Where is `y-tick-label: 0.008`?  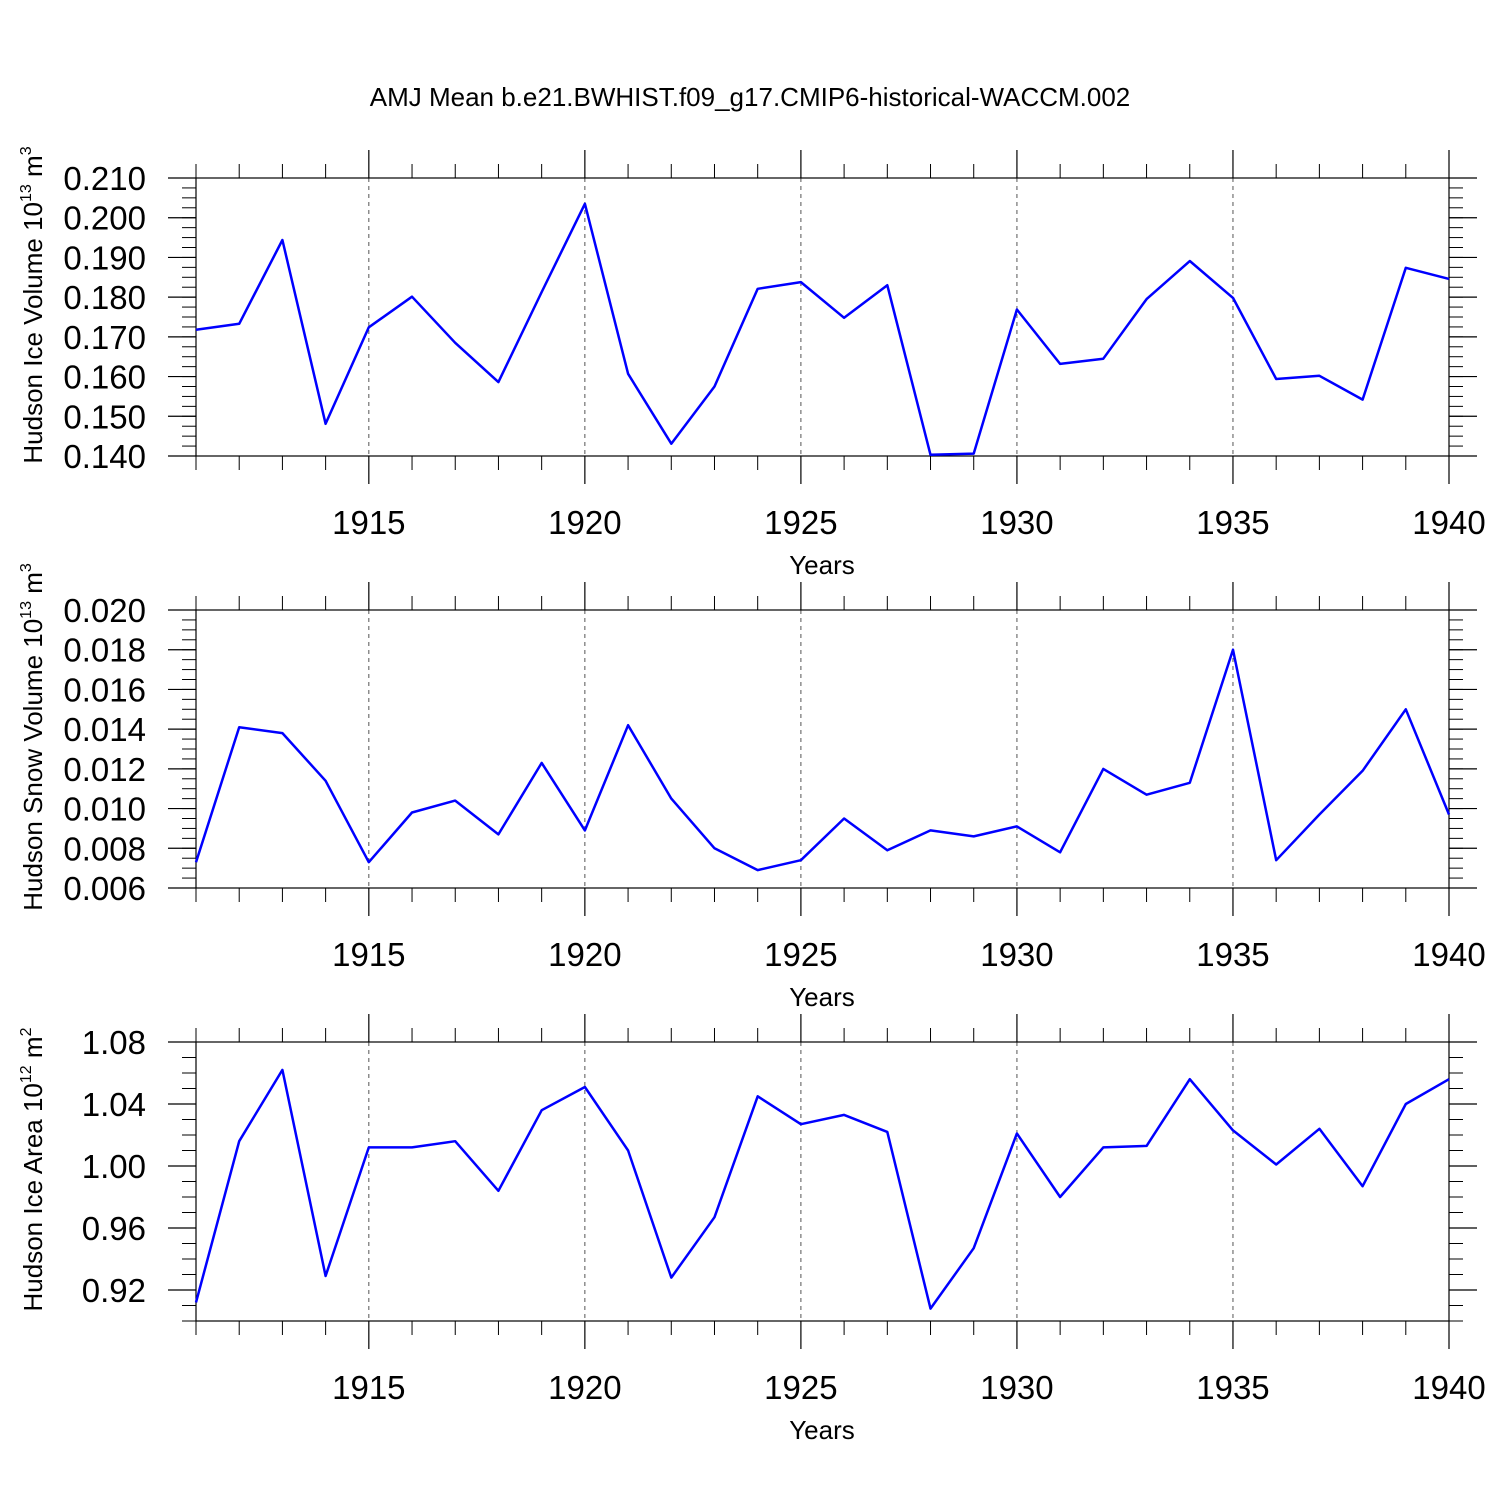 y-tick-label: 0.008 is located at coordinates (104, 848).